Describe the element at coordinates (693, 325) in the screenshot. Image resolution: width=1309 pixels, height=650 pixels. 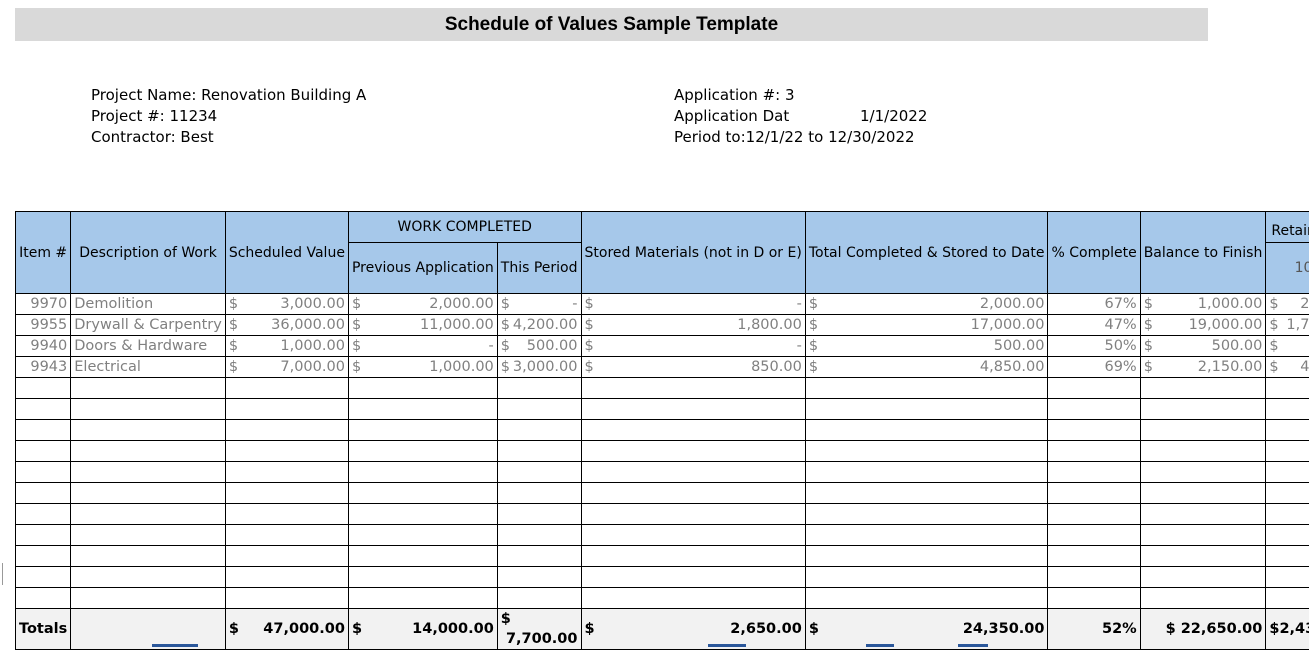
I see `cell-stored-materials: $1,800.00` at that location.